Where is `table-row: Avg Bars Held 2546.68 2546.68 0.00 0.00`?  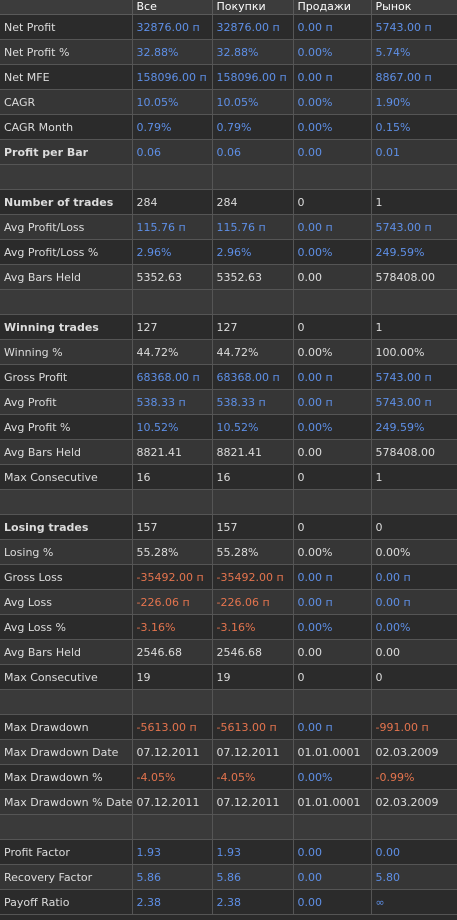 table-row: Avg Bars Held 2546.68 2546.68 0.00 0.00 is located at coordinates (228, 652).